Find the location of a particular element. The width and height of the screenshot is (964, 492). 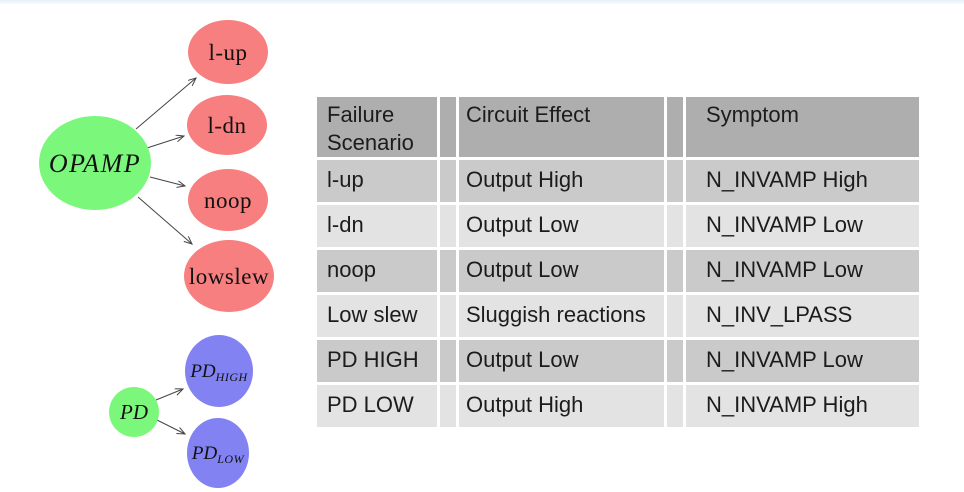

table-row: PD HIGH Output Low N_INVAMP Low is located at coordinates (618, 361).